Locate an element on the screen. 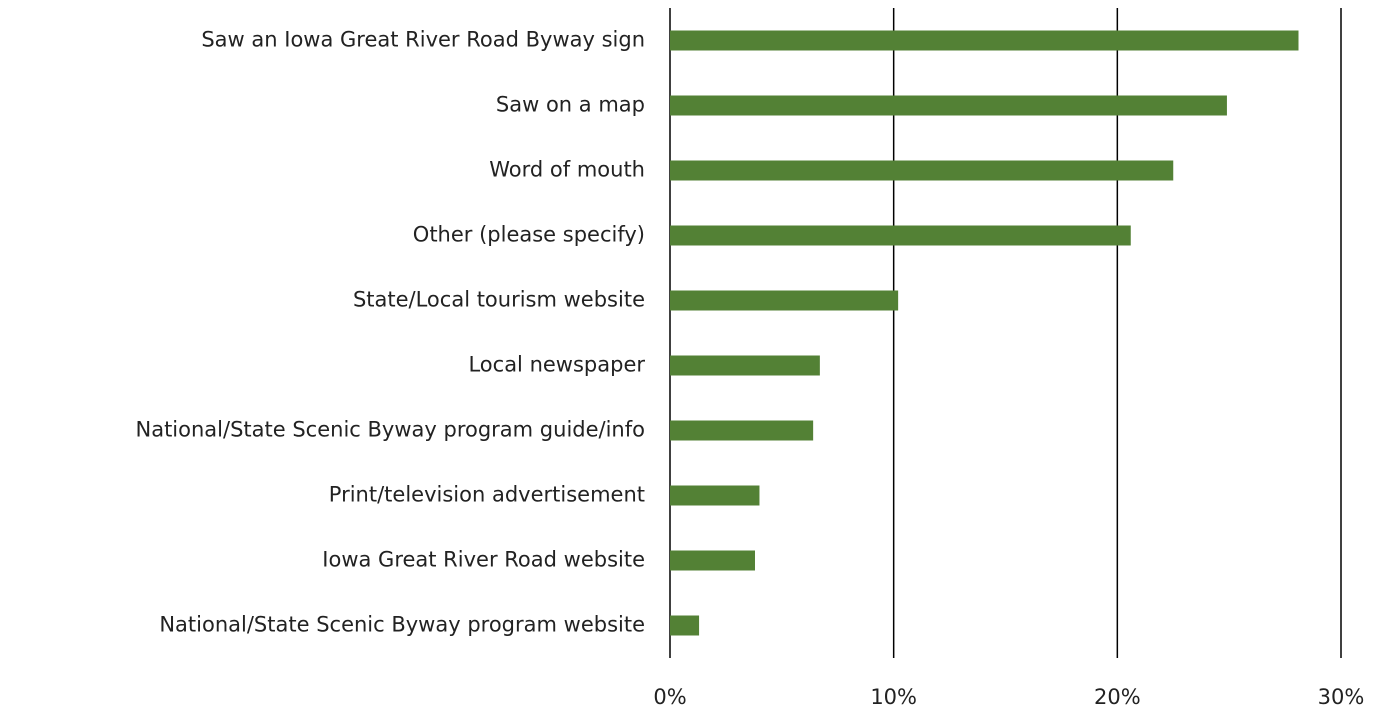 The image size is (1389, 709). x-tick-label: 10% is located at coordinates (893, 697).